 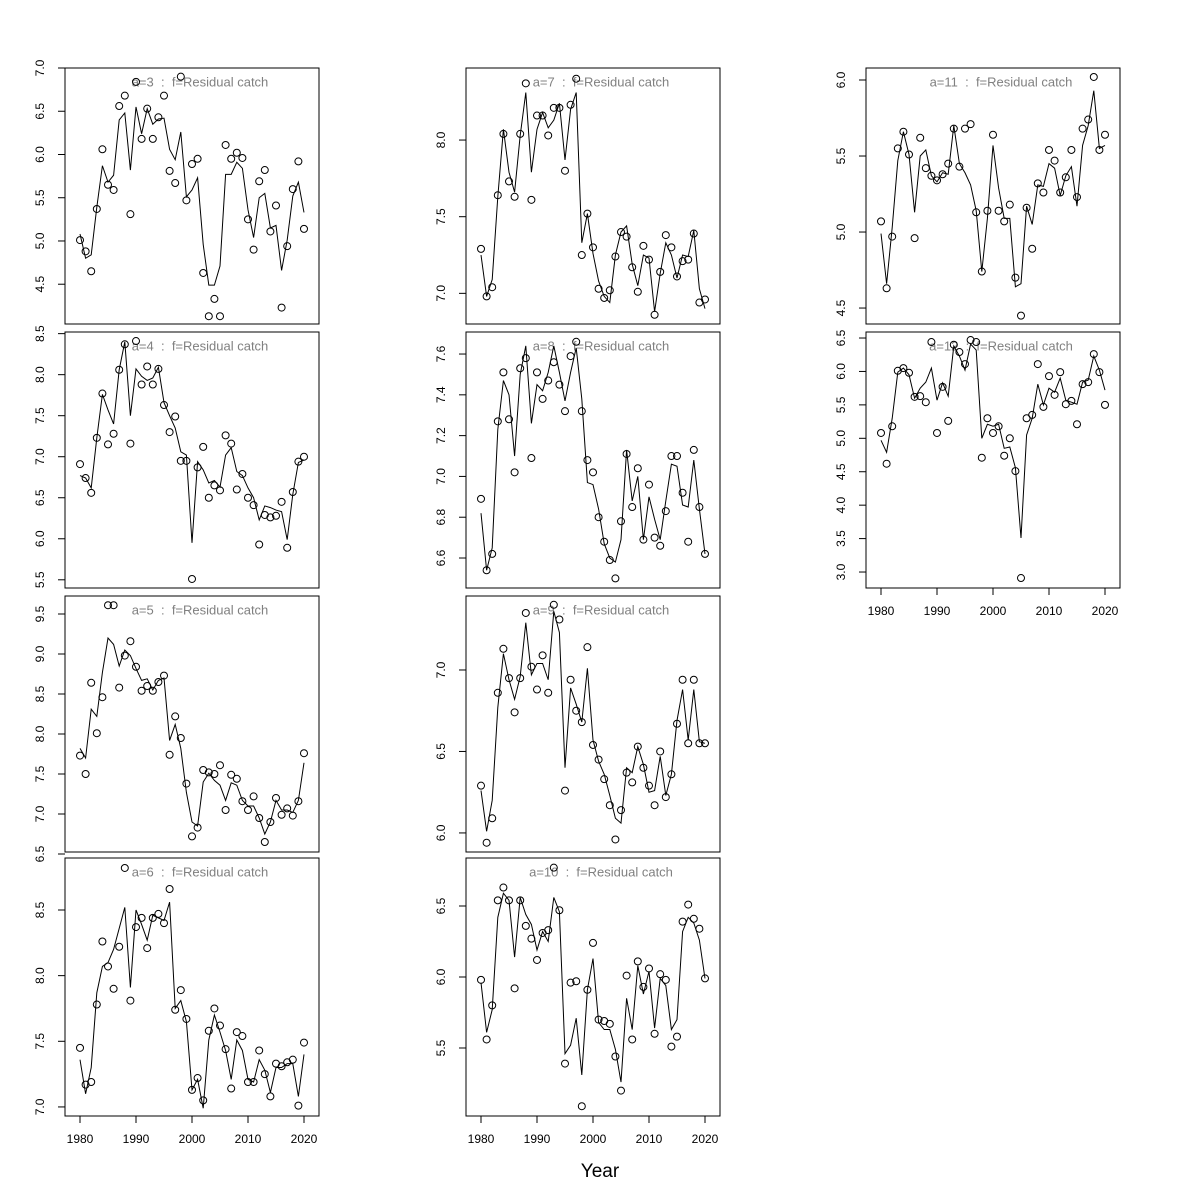 What do you see at coordinates (40, 773) in the screenshot?
I see `y-tick-label: 7.5` at bounding box center [40, 773].